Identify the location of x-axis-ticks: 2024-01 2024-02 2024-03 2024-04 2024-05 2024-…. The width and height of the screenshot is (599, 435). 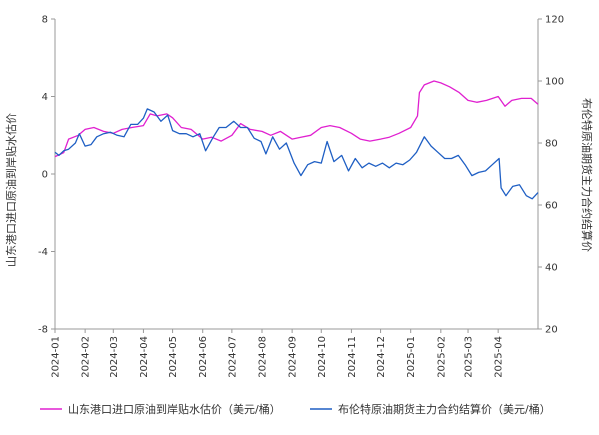
(278, 353).